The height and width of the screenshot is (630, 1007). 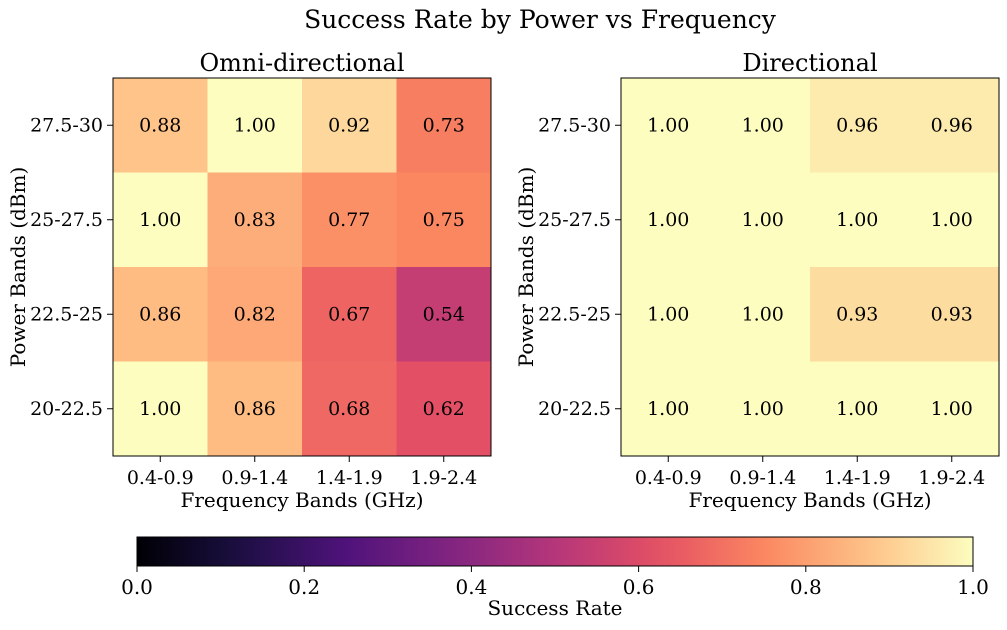 I want to click on cell-value-label: 0.62, so click(x=444, y=409).